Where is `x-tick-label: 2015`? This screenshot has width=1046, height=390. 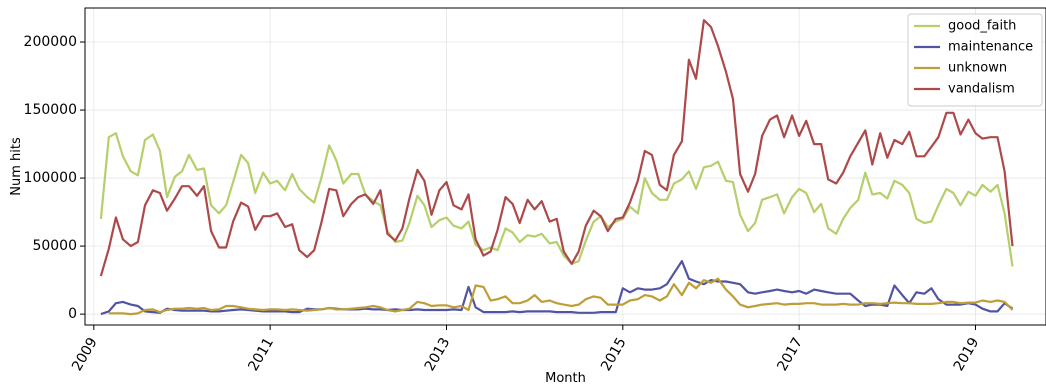
x-tick-label: 2015 is located at coordinates (614, 354).